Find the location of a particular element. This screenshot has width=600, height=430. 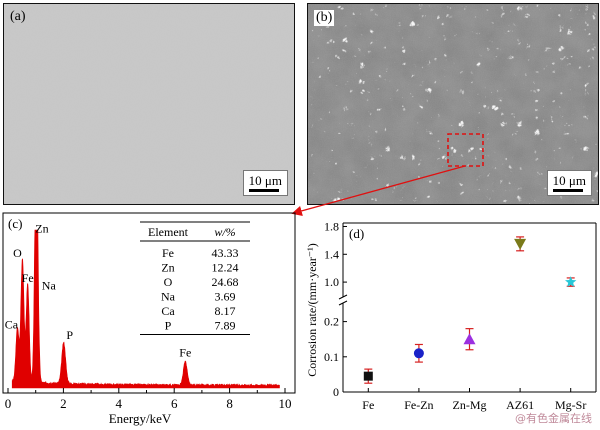

scale-line-a is located at coordinates (263, 190).